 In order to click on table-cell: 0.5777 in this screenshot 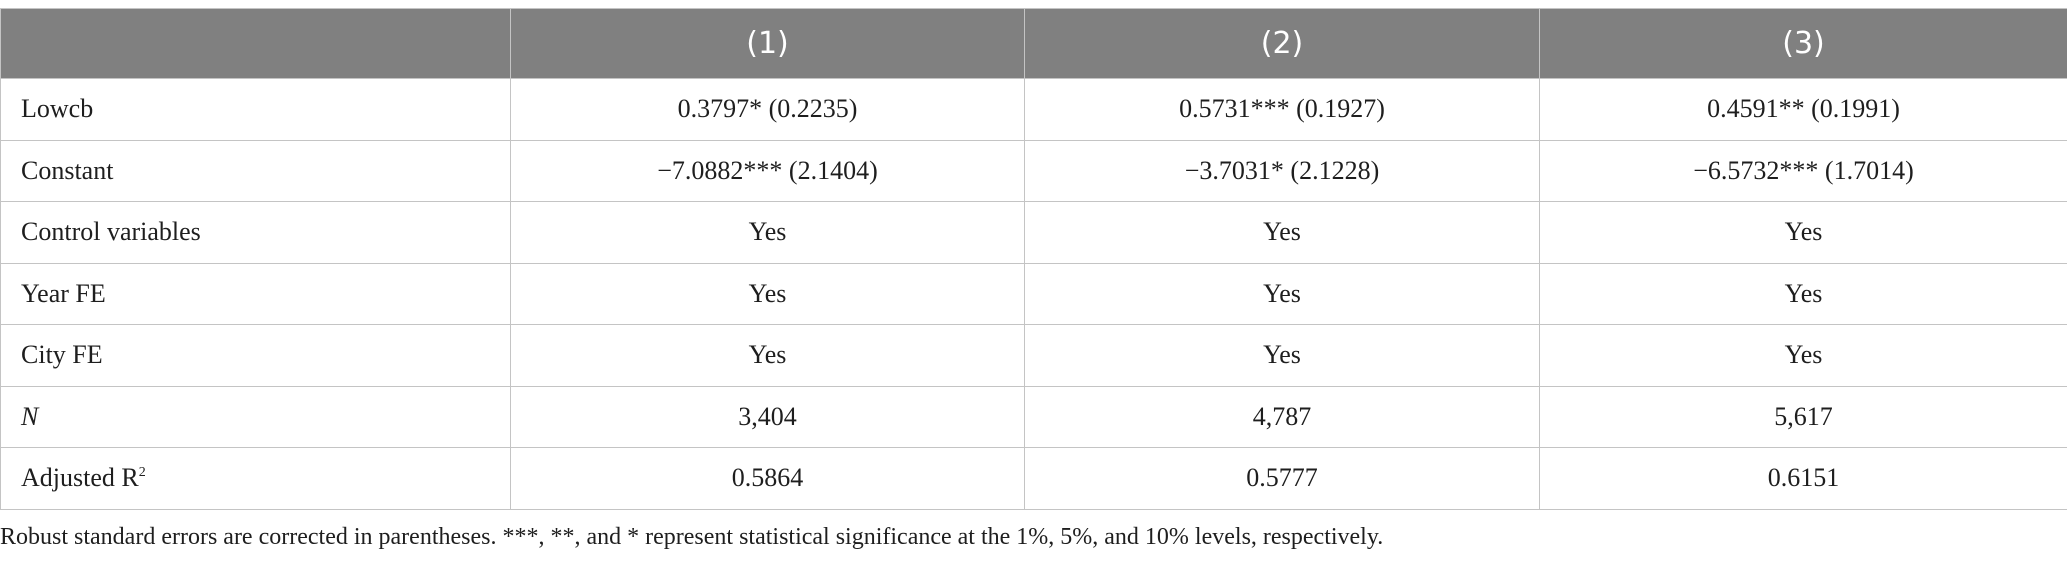, I will do `click(1282, 478)`.